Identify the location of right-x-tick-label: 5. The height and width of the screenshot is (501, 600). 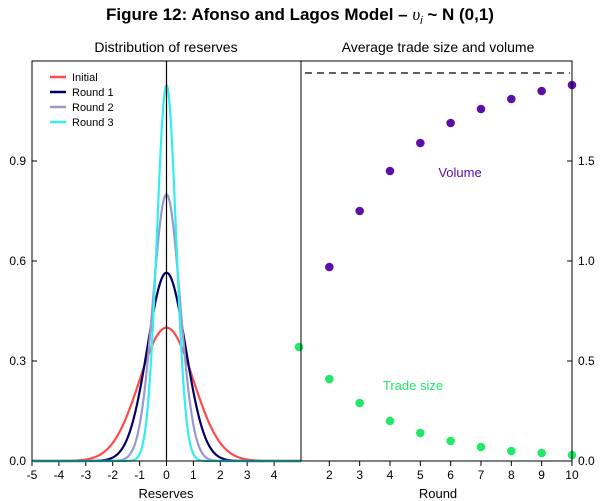
(420, 475).